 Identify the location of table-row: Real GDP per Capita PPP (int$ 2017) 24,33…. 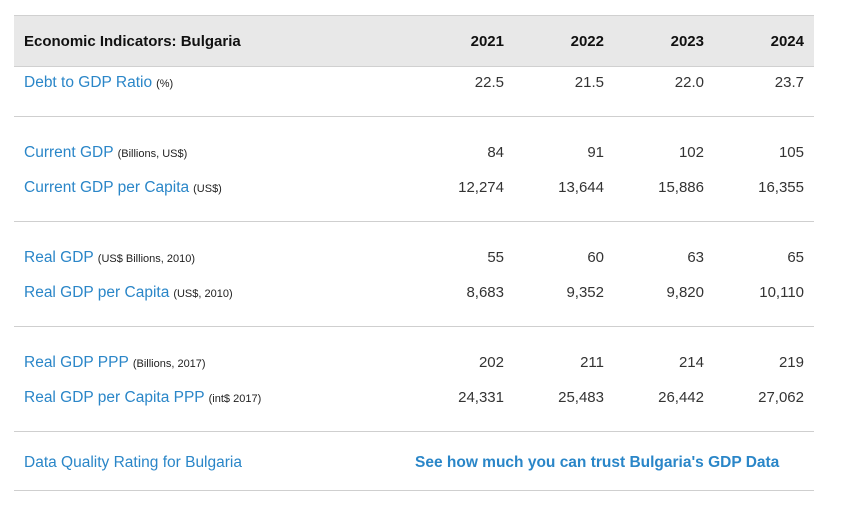
(414, 399).